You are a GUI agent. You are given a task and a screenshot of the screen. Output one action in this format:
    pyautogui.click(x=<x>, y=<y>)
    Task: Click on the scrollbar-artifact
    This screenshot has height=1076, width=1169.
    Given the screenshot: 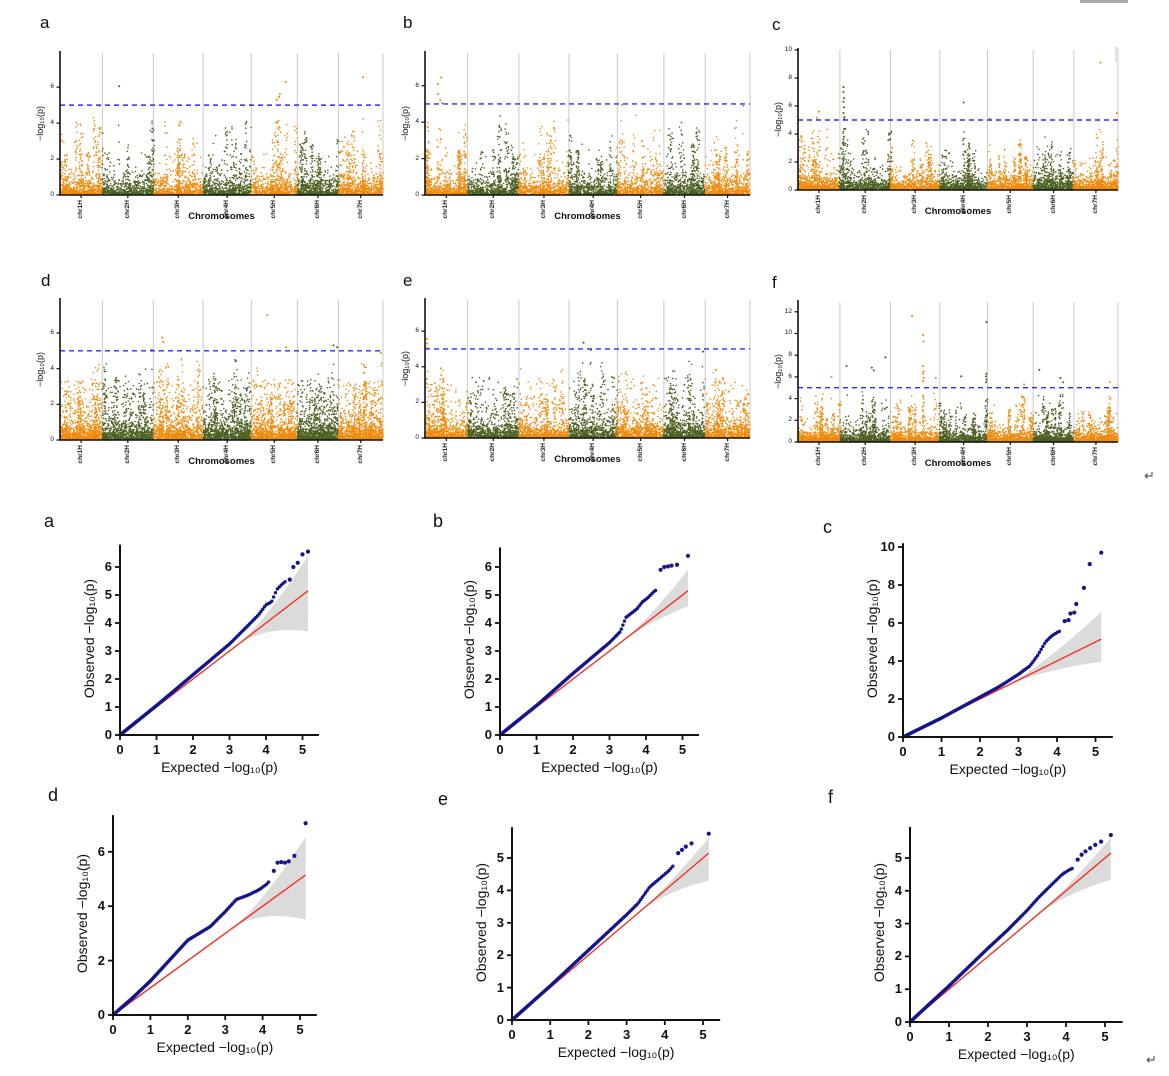 What is the action you would take?
    pyautogui.click(x=1116, y=54)
    